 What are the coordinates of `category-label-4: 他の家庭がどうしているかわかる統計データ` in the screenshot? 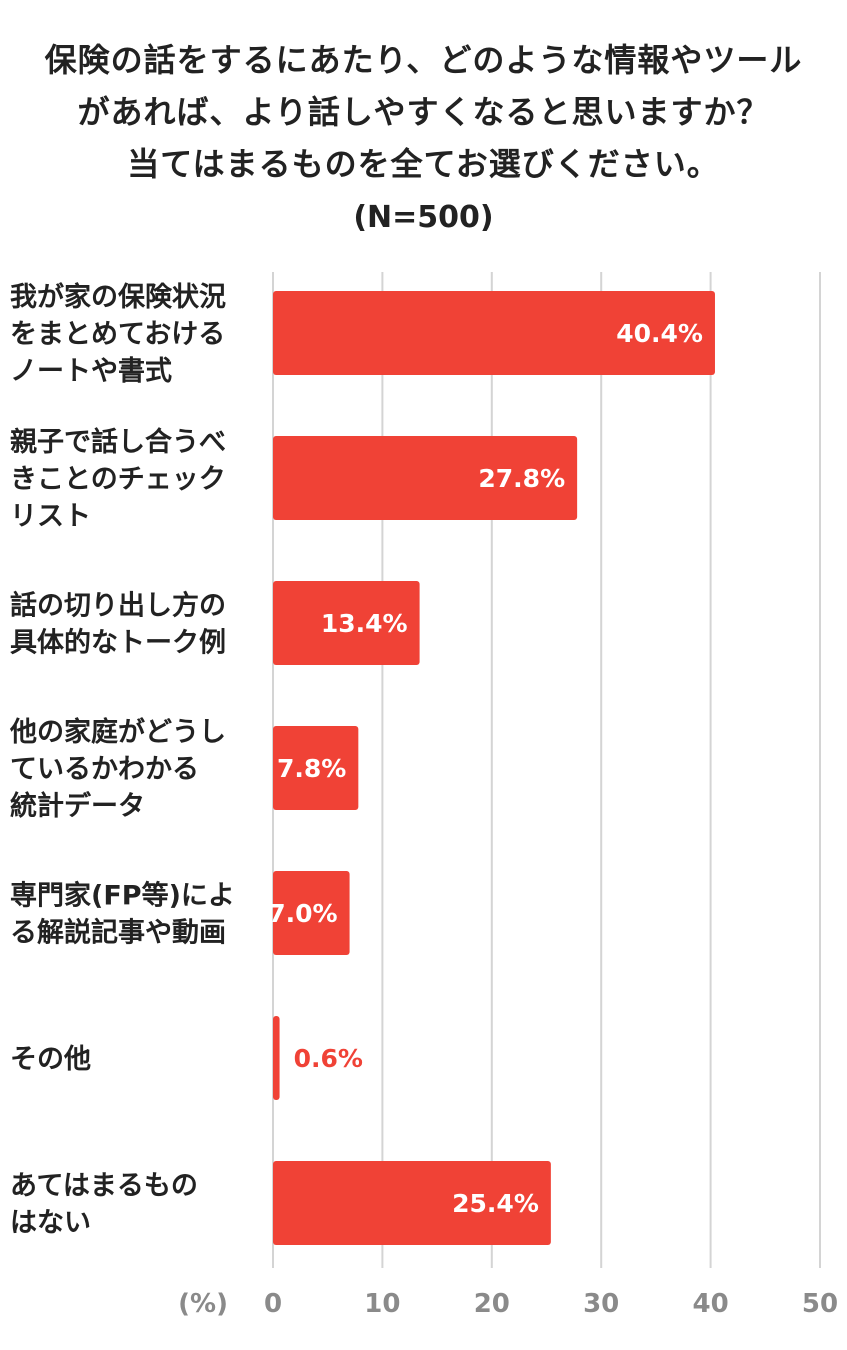 It's located at (117, 769).